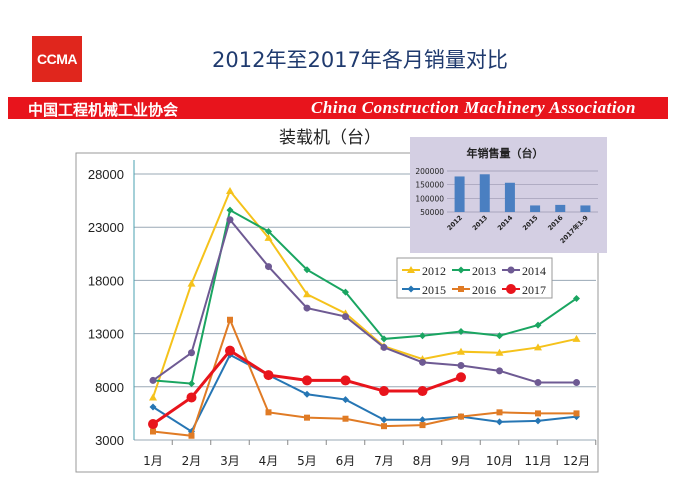 The width and height of the screenshot is (676, 480). I want to click on legend-marker-2016, so click(461, 289).